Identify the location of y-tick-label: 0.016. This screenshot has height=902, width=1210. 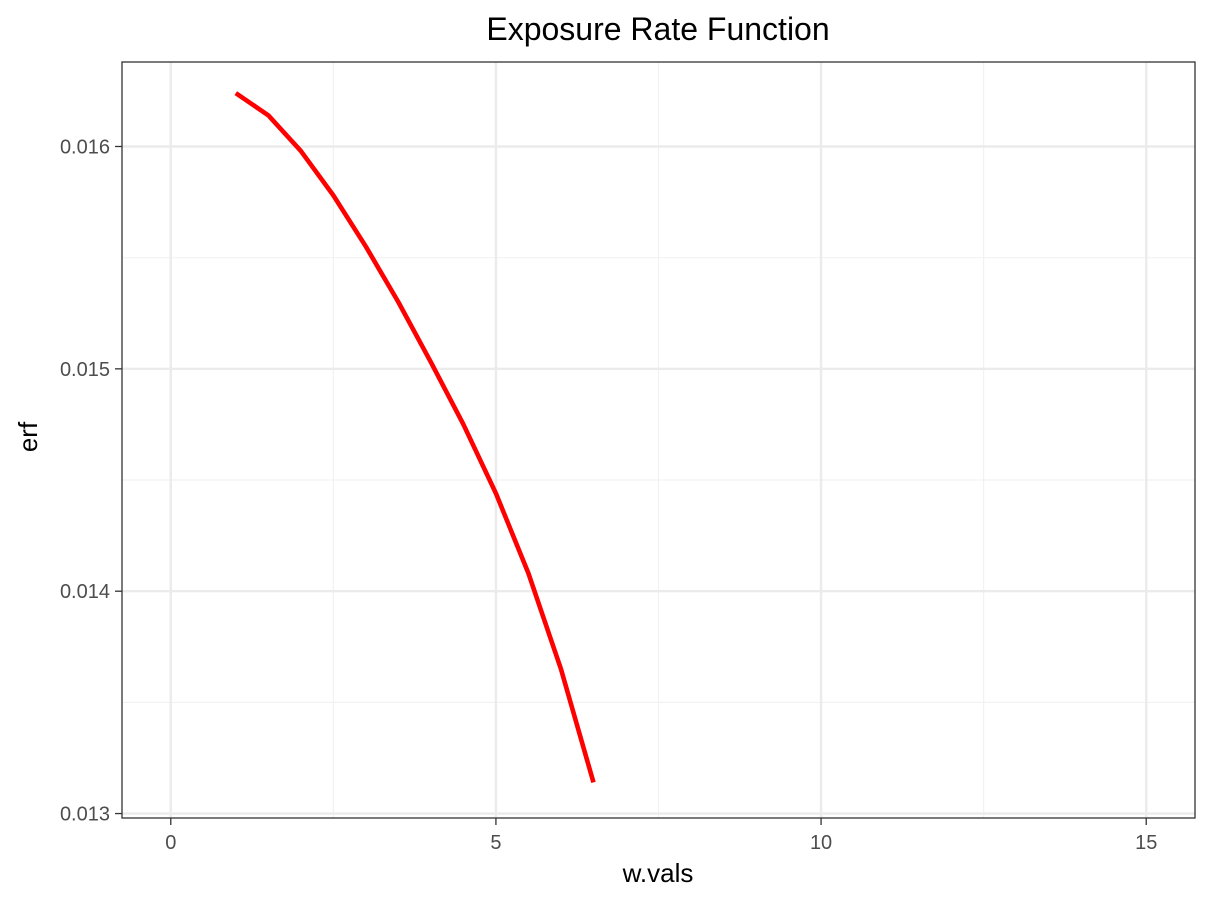
(85, 147).